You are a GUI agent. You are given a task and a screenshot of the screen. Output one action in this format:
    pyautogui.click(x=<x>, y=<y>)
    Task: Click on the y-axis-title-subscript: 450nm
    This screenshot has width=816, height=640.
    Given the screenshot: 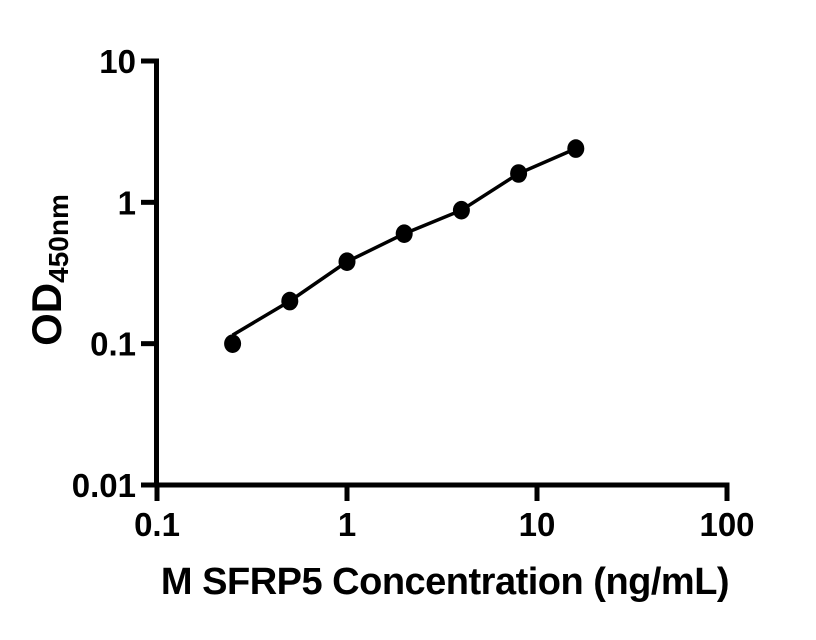 What is the action you would take?
    pyautogui.click(x=58, y=238)
    